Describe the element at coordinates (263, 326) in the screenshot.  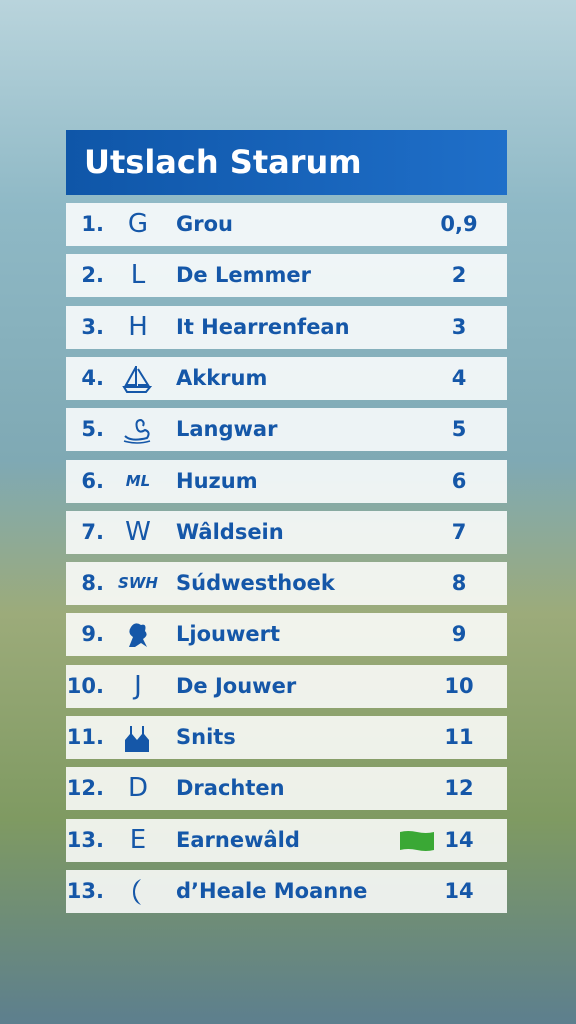
I see `team-name: It Hearrenfean` at that location.